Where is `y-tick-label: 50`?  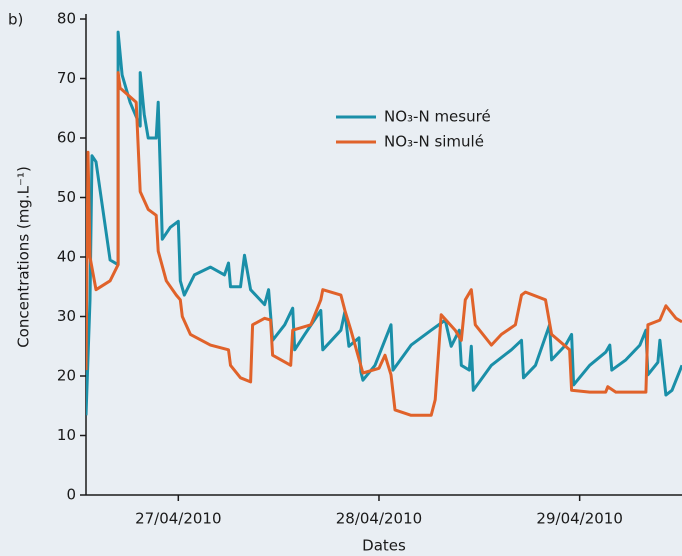 y-tick-label: 50 is located at coordinates (66, 197).